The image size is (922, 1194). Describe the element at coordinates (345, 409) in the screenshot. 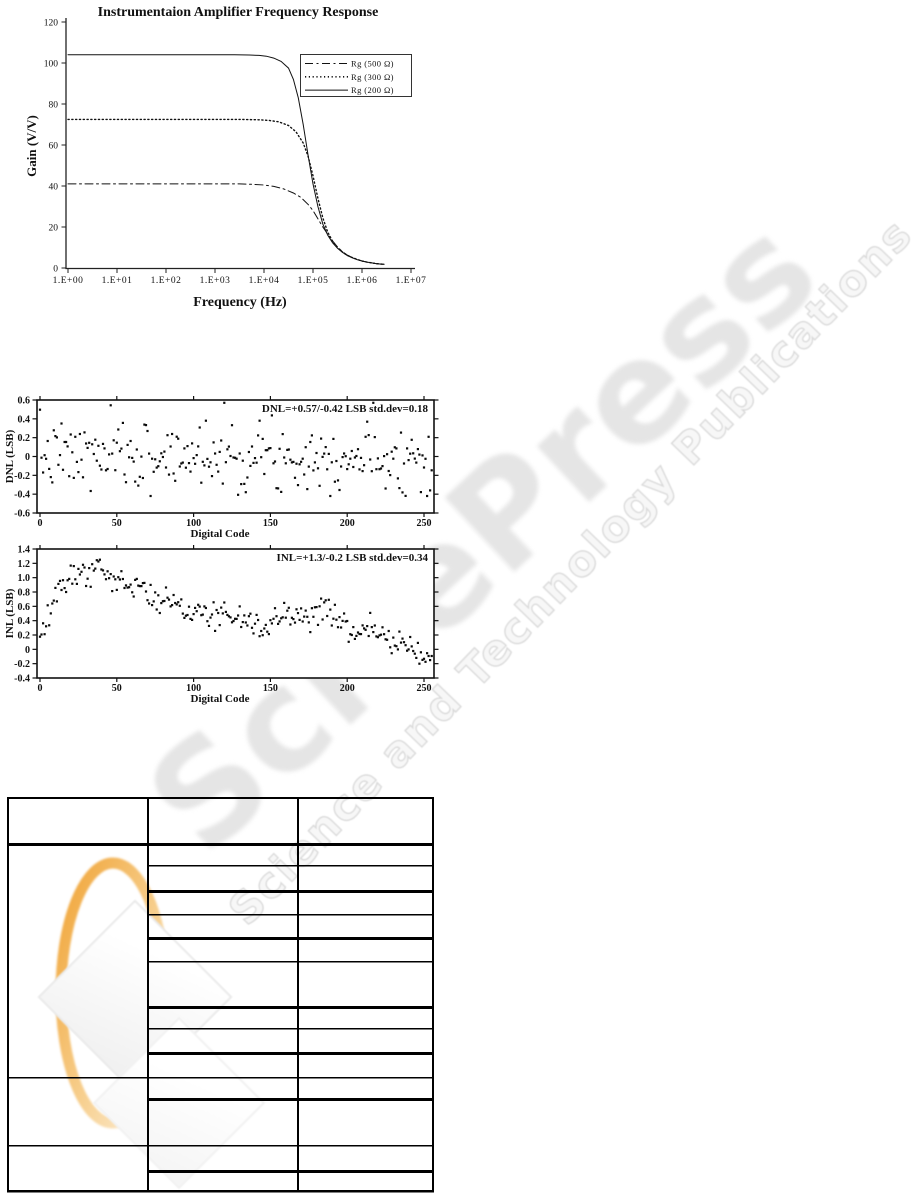

I see `stats-annotation: DNL=+0.57/-0.42 LSB std.dev=0.18` at that location.